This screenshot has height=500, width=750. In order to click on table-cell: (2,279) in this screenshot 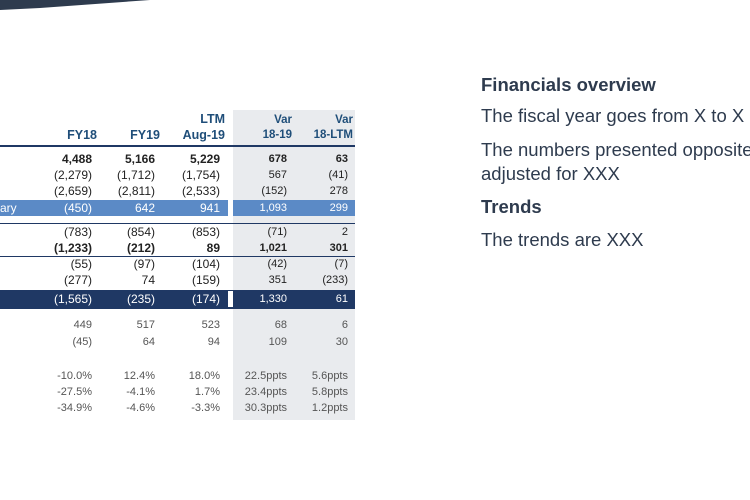, I will do `click(72, 175)`.